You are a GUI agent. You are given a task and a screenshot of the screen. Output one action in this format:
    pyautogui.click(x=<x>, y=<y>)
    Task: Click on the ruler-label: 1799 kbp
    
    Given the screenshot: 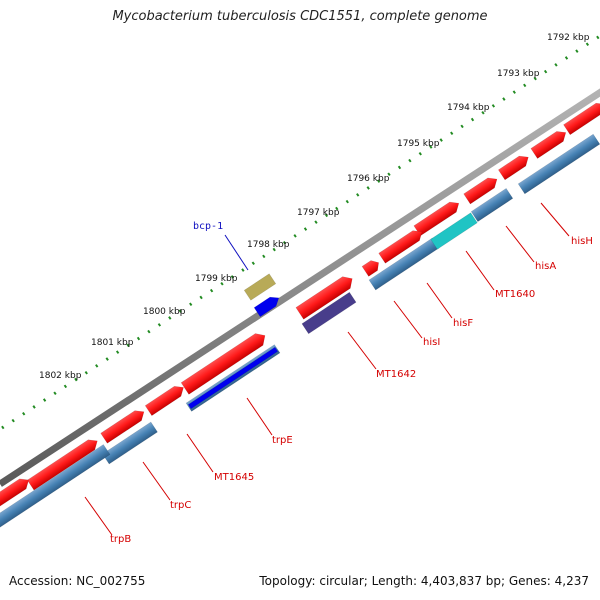 What is the action you would take?
    pyautogui.click(x=216, y=279)
    